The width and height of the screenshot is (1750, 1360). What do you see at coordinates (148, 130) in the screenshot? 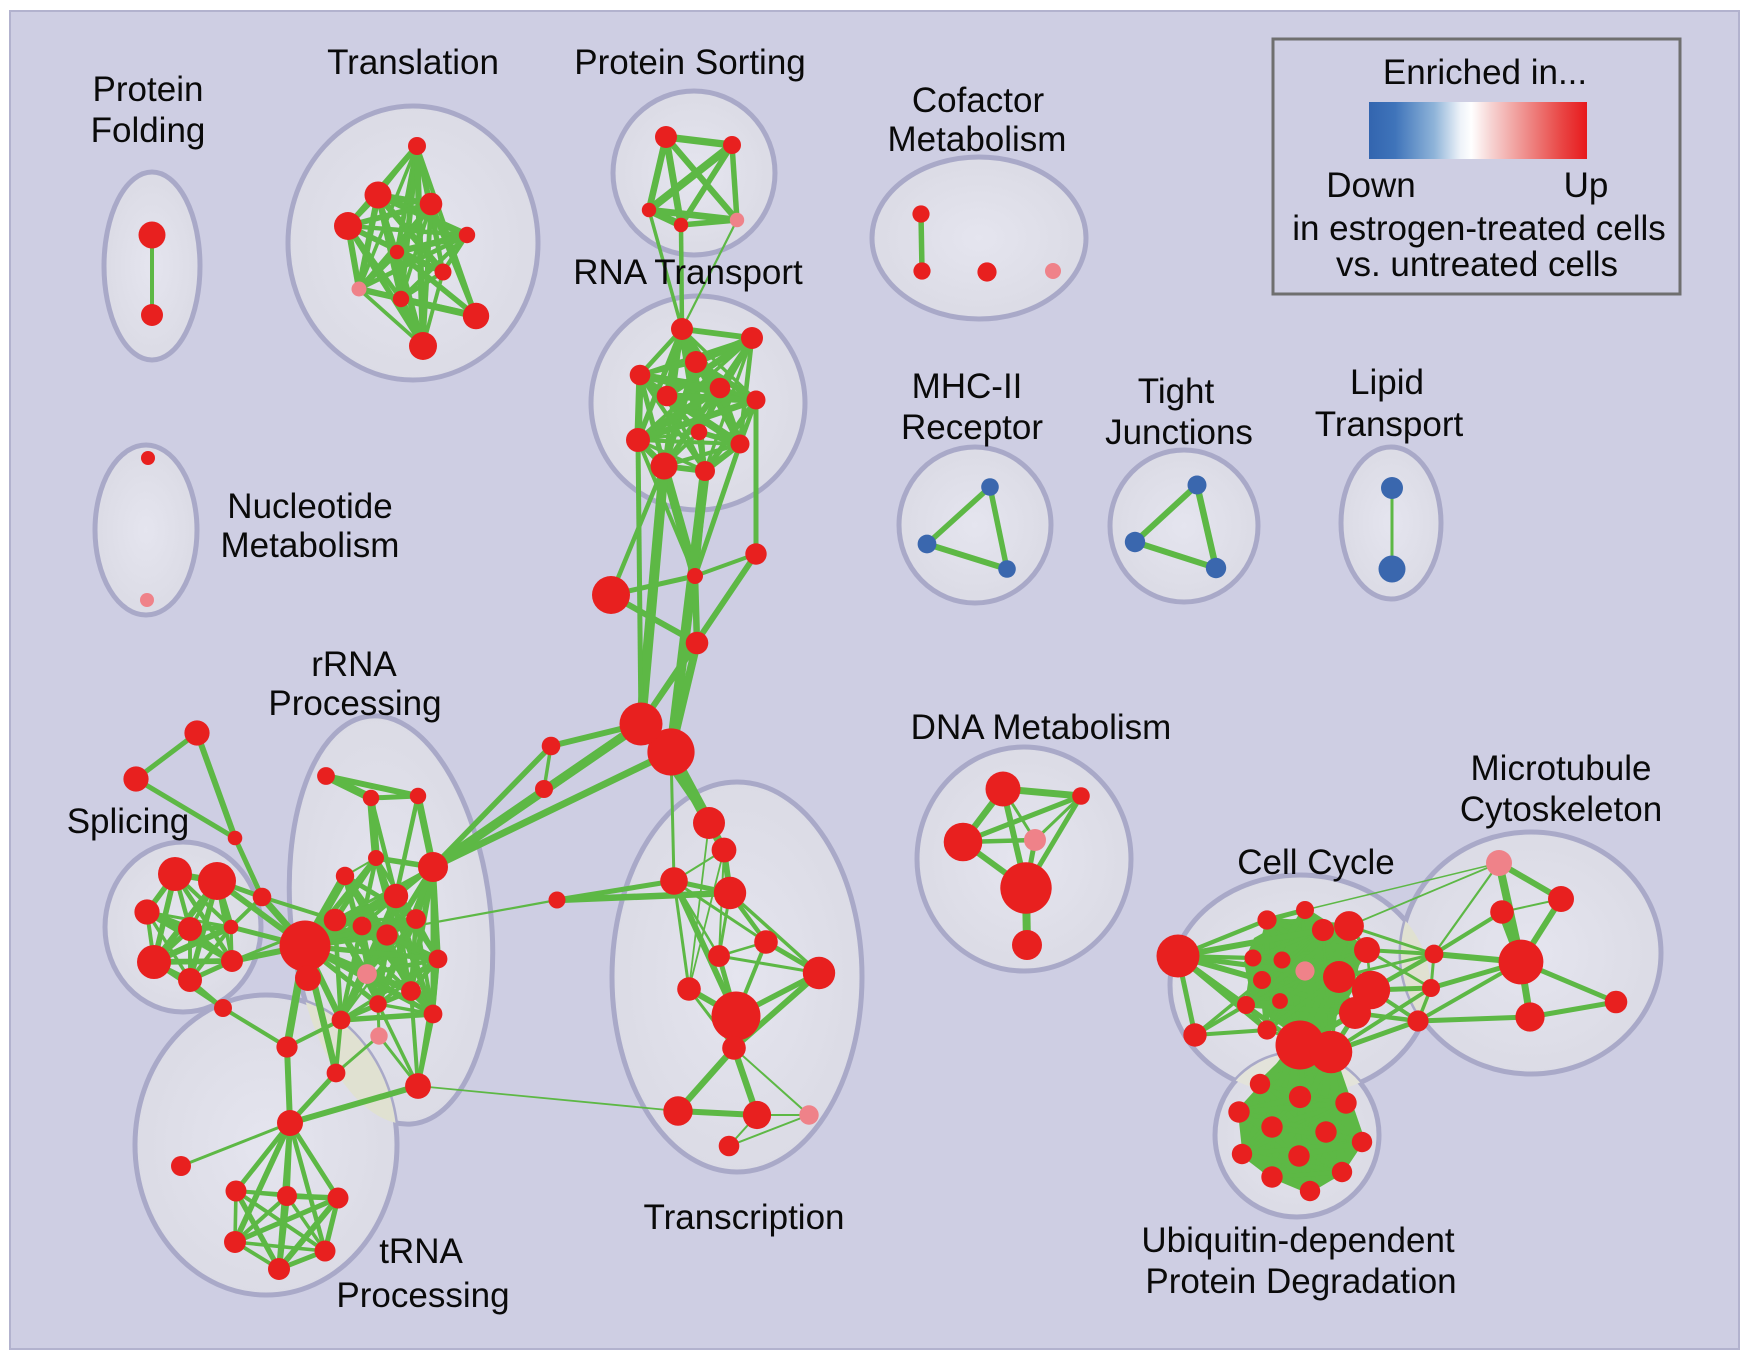
I see `svg-text: Folding` at bounding box center [148, 130].